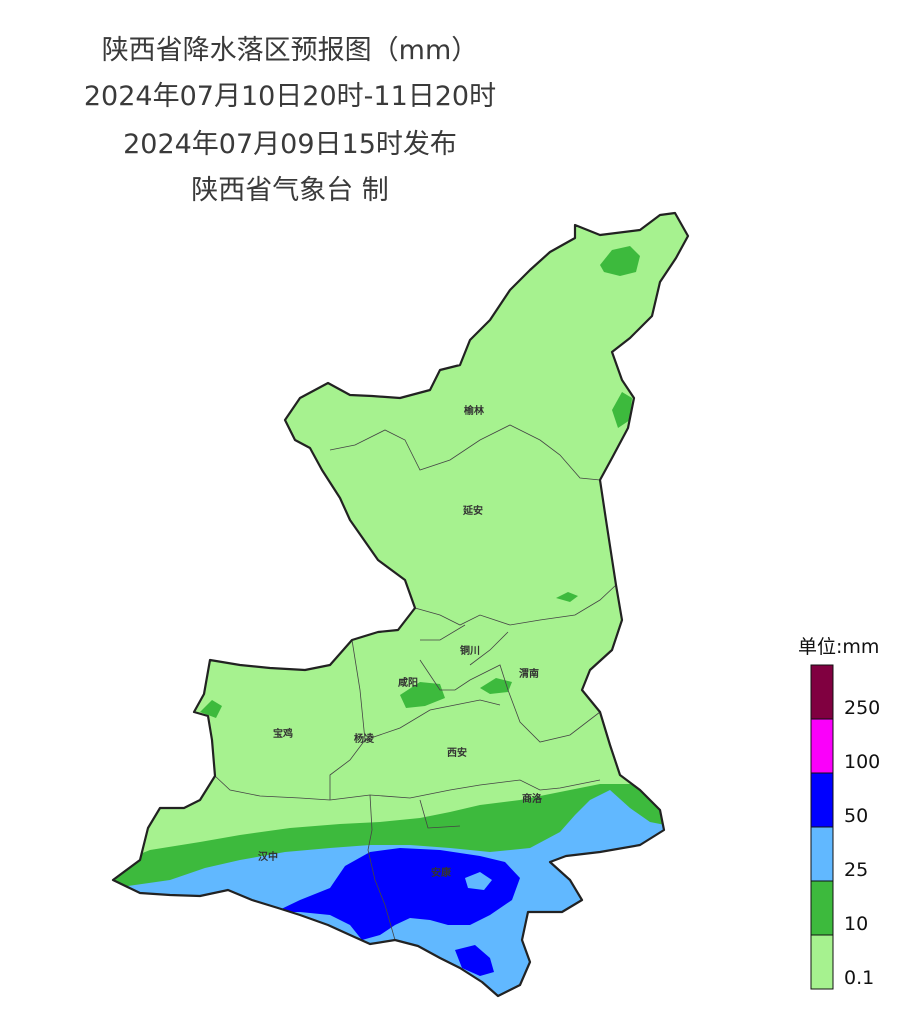  Describe the element at coordinates (856, 816) in the screenshot. I see `legend-label: 50` at that location.